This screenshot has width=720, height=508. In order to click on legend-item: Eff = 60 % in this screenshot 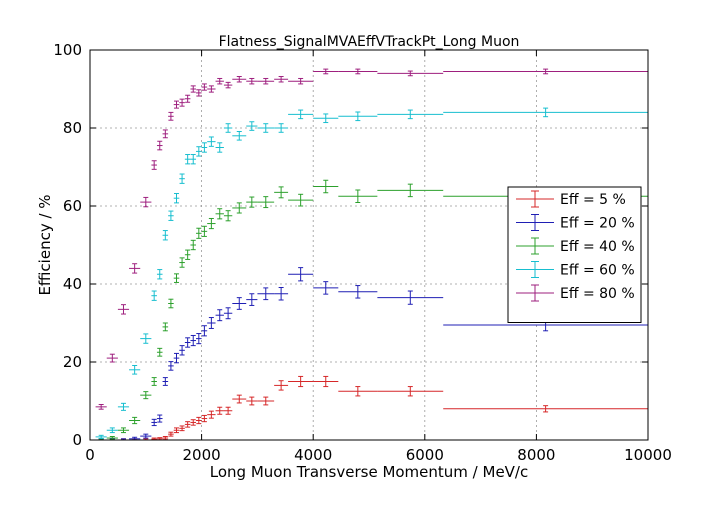, I will do `click(575, 270)`.